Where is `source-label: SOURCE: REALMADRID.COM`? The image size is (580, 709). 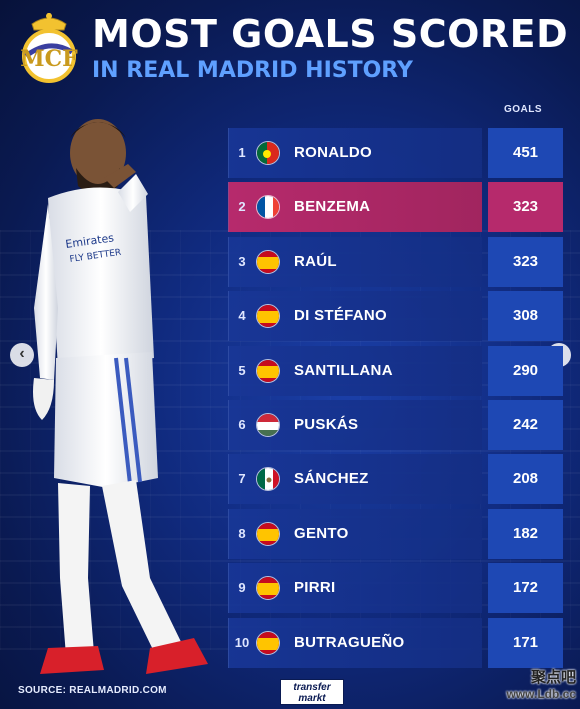
source-label: SOURCE: REALMADRID.COM is located at coordinates (92, 690).